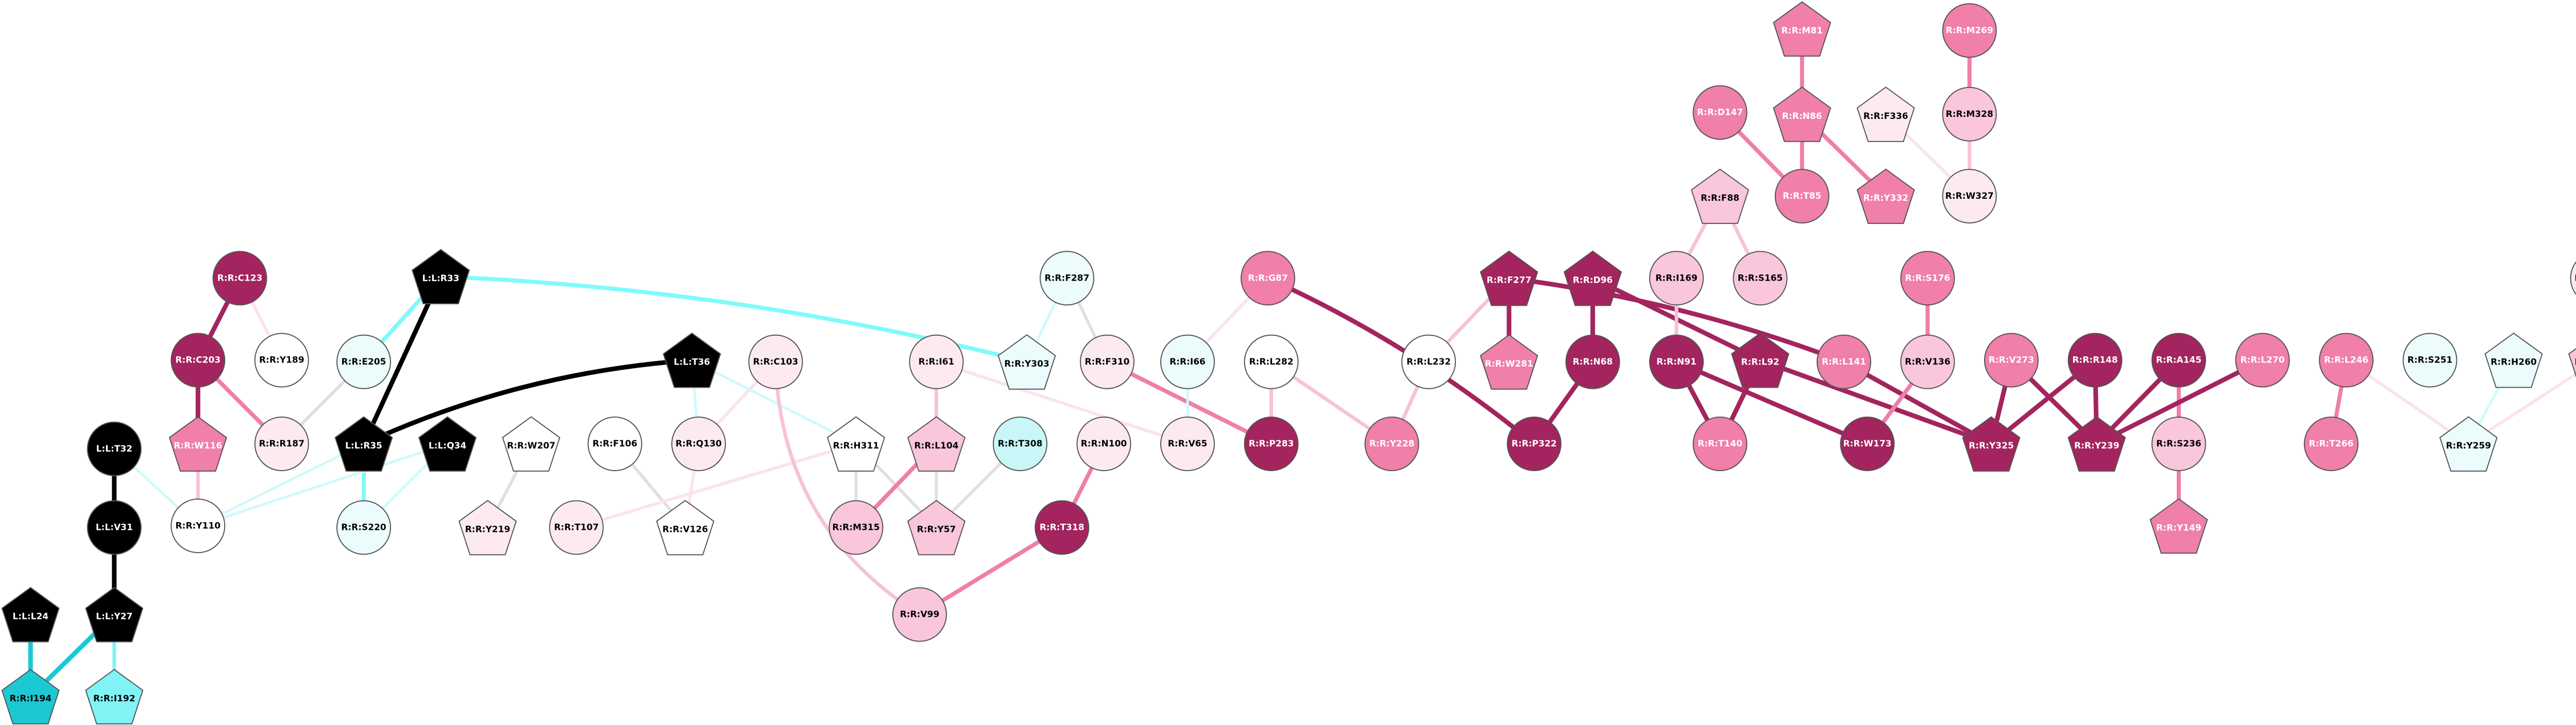 The image size is (2576, 725). Describe the element at coordinates (488, 530) in the screenshot. I see `node-label: R:R:Y219` at that location.